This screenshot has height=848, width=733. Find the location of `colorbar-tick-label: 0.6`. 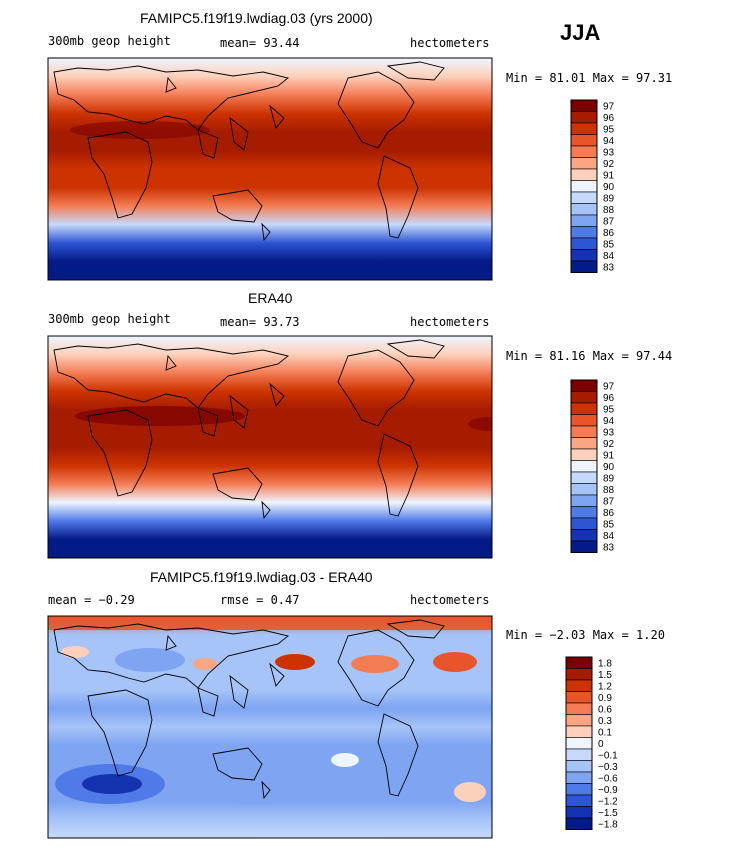

colorbar-tick-label: 0.6 is located at coordinates (605, 710).